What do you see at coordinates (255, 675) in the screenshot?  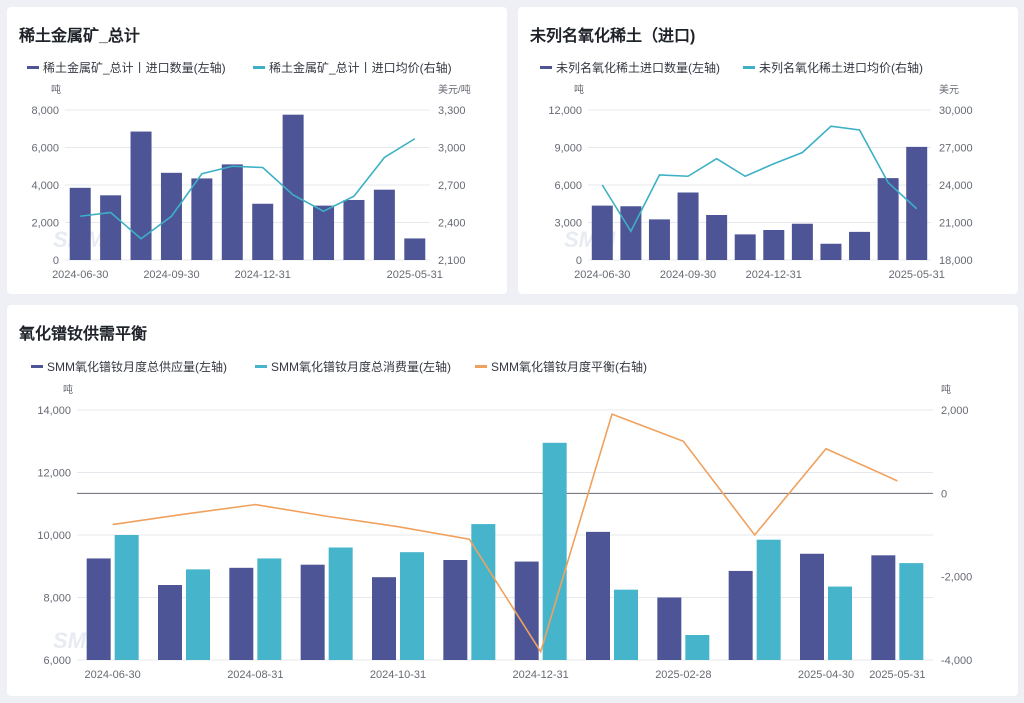 I see `x-tick-label: 2024-08-31` at bounding box center [255, 675].